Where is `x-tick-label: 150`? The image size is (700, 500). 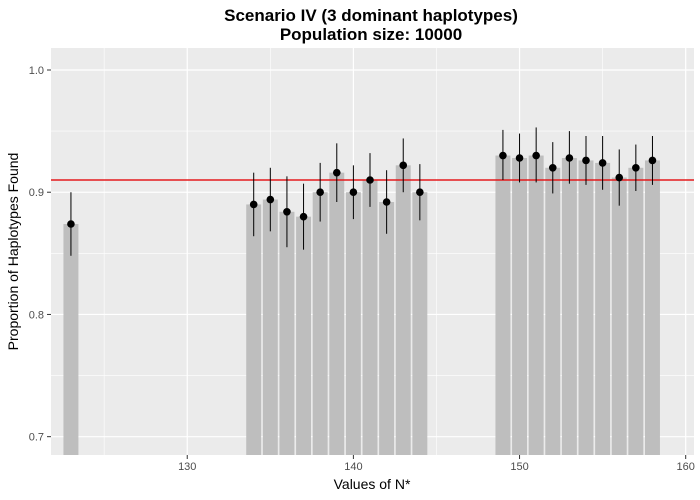
x-tick-label: 150 is located at coordinates (519, 467).